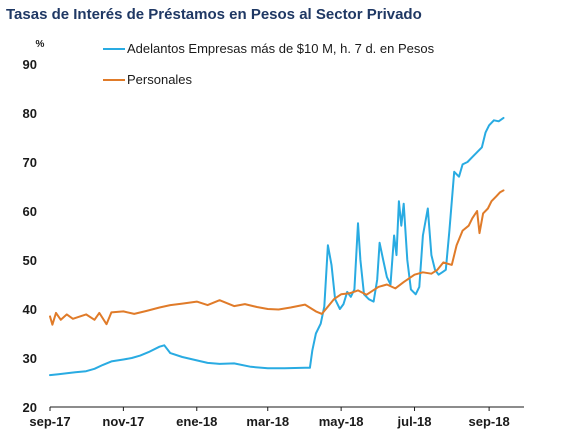 Image resolution: width=578 pixels, height=441 pixels. What do you see at coordinates (49, 421) in the screenshot?
I see `x-tick-label: sep-17` at bounding box center [49, 421].